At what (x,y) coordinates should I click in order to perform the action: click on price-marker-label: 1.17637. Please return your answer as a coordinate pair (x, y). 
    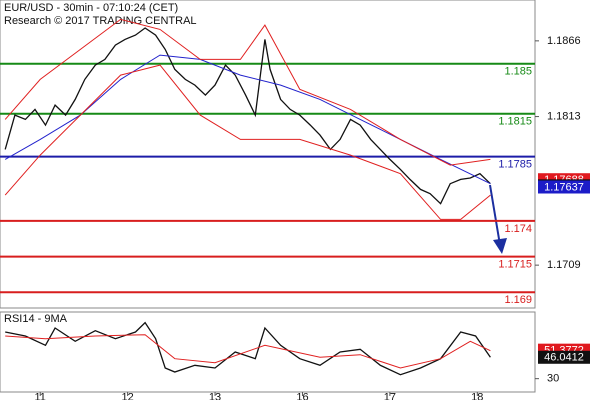
    Looking at the image, I should click on (564, 187).